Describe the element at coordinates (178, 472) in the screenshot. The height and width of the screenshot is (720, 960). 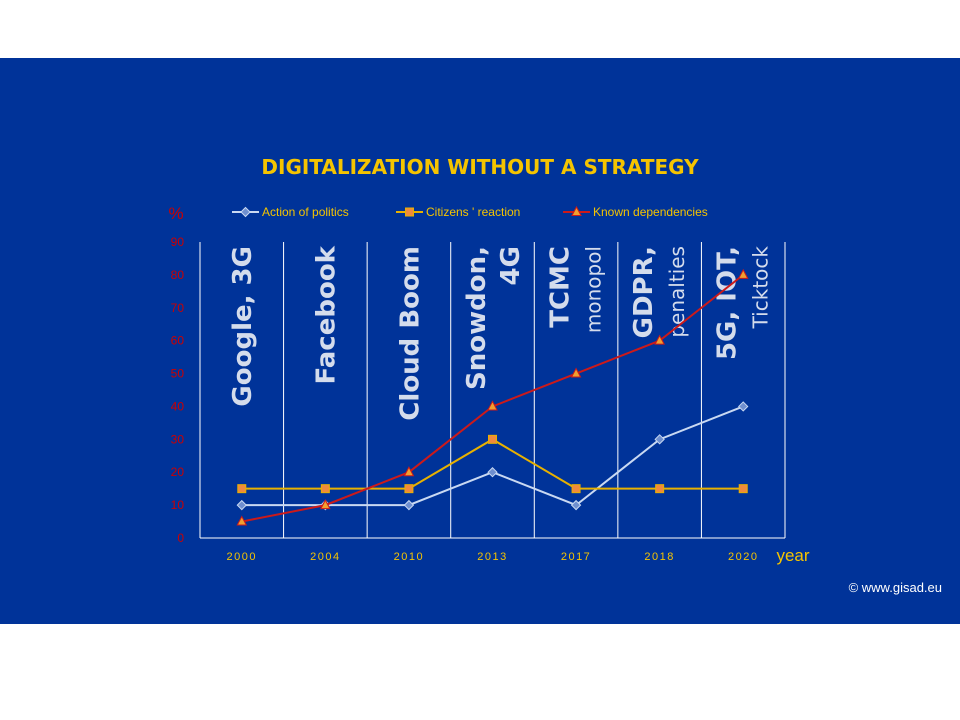
I see `y-tick-label: 20` at that location.